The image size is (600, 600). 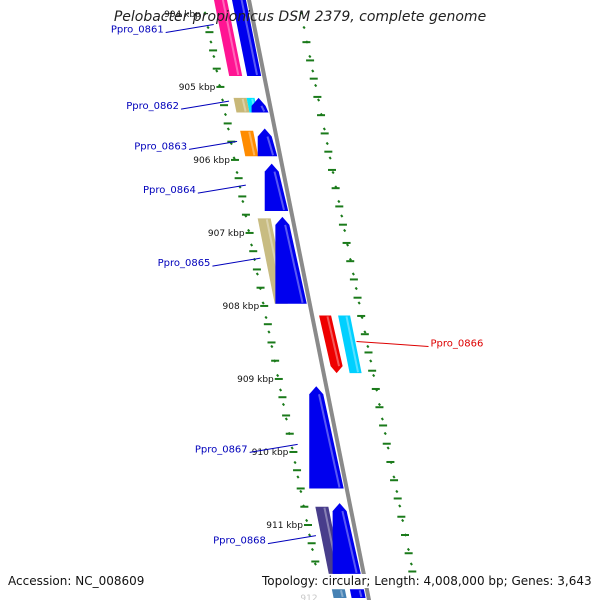 What do you see at coordinates (456, 343) in the screenshot?
I see `gene-label-ppro_0866: Ppro_0866` at bounding box center [456, 343].